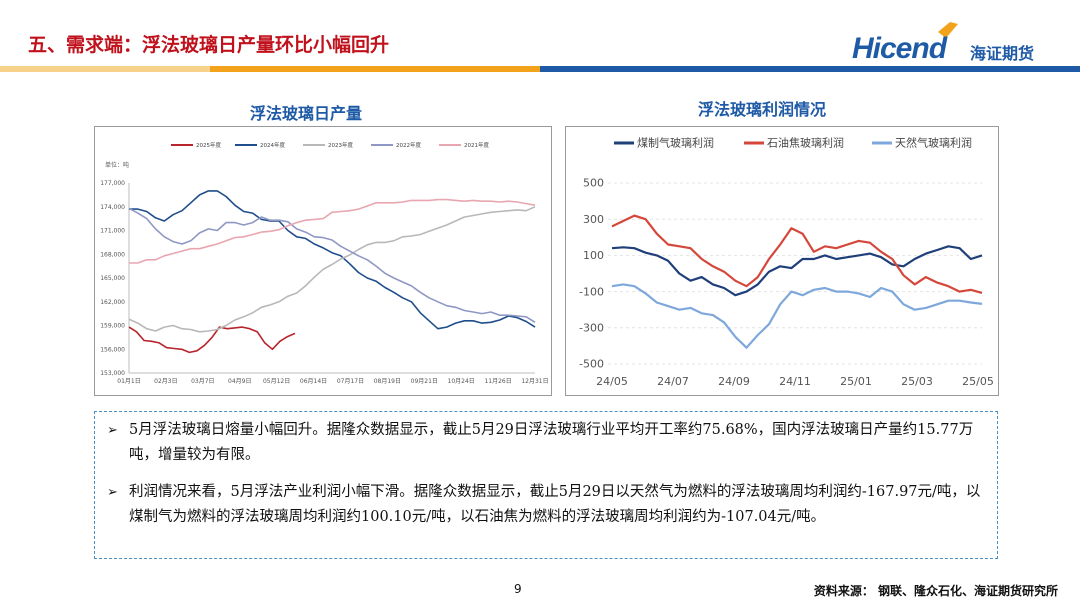 The height and width of the screenshot is (608, 1080). I want to click on y-tick-label: 174,000, so click(112, 207).